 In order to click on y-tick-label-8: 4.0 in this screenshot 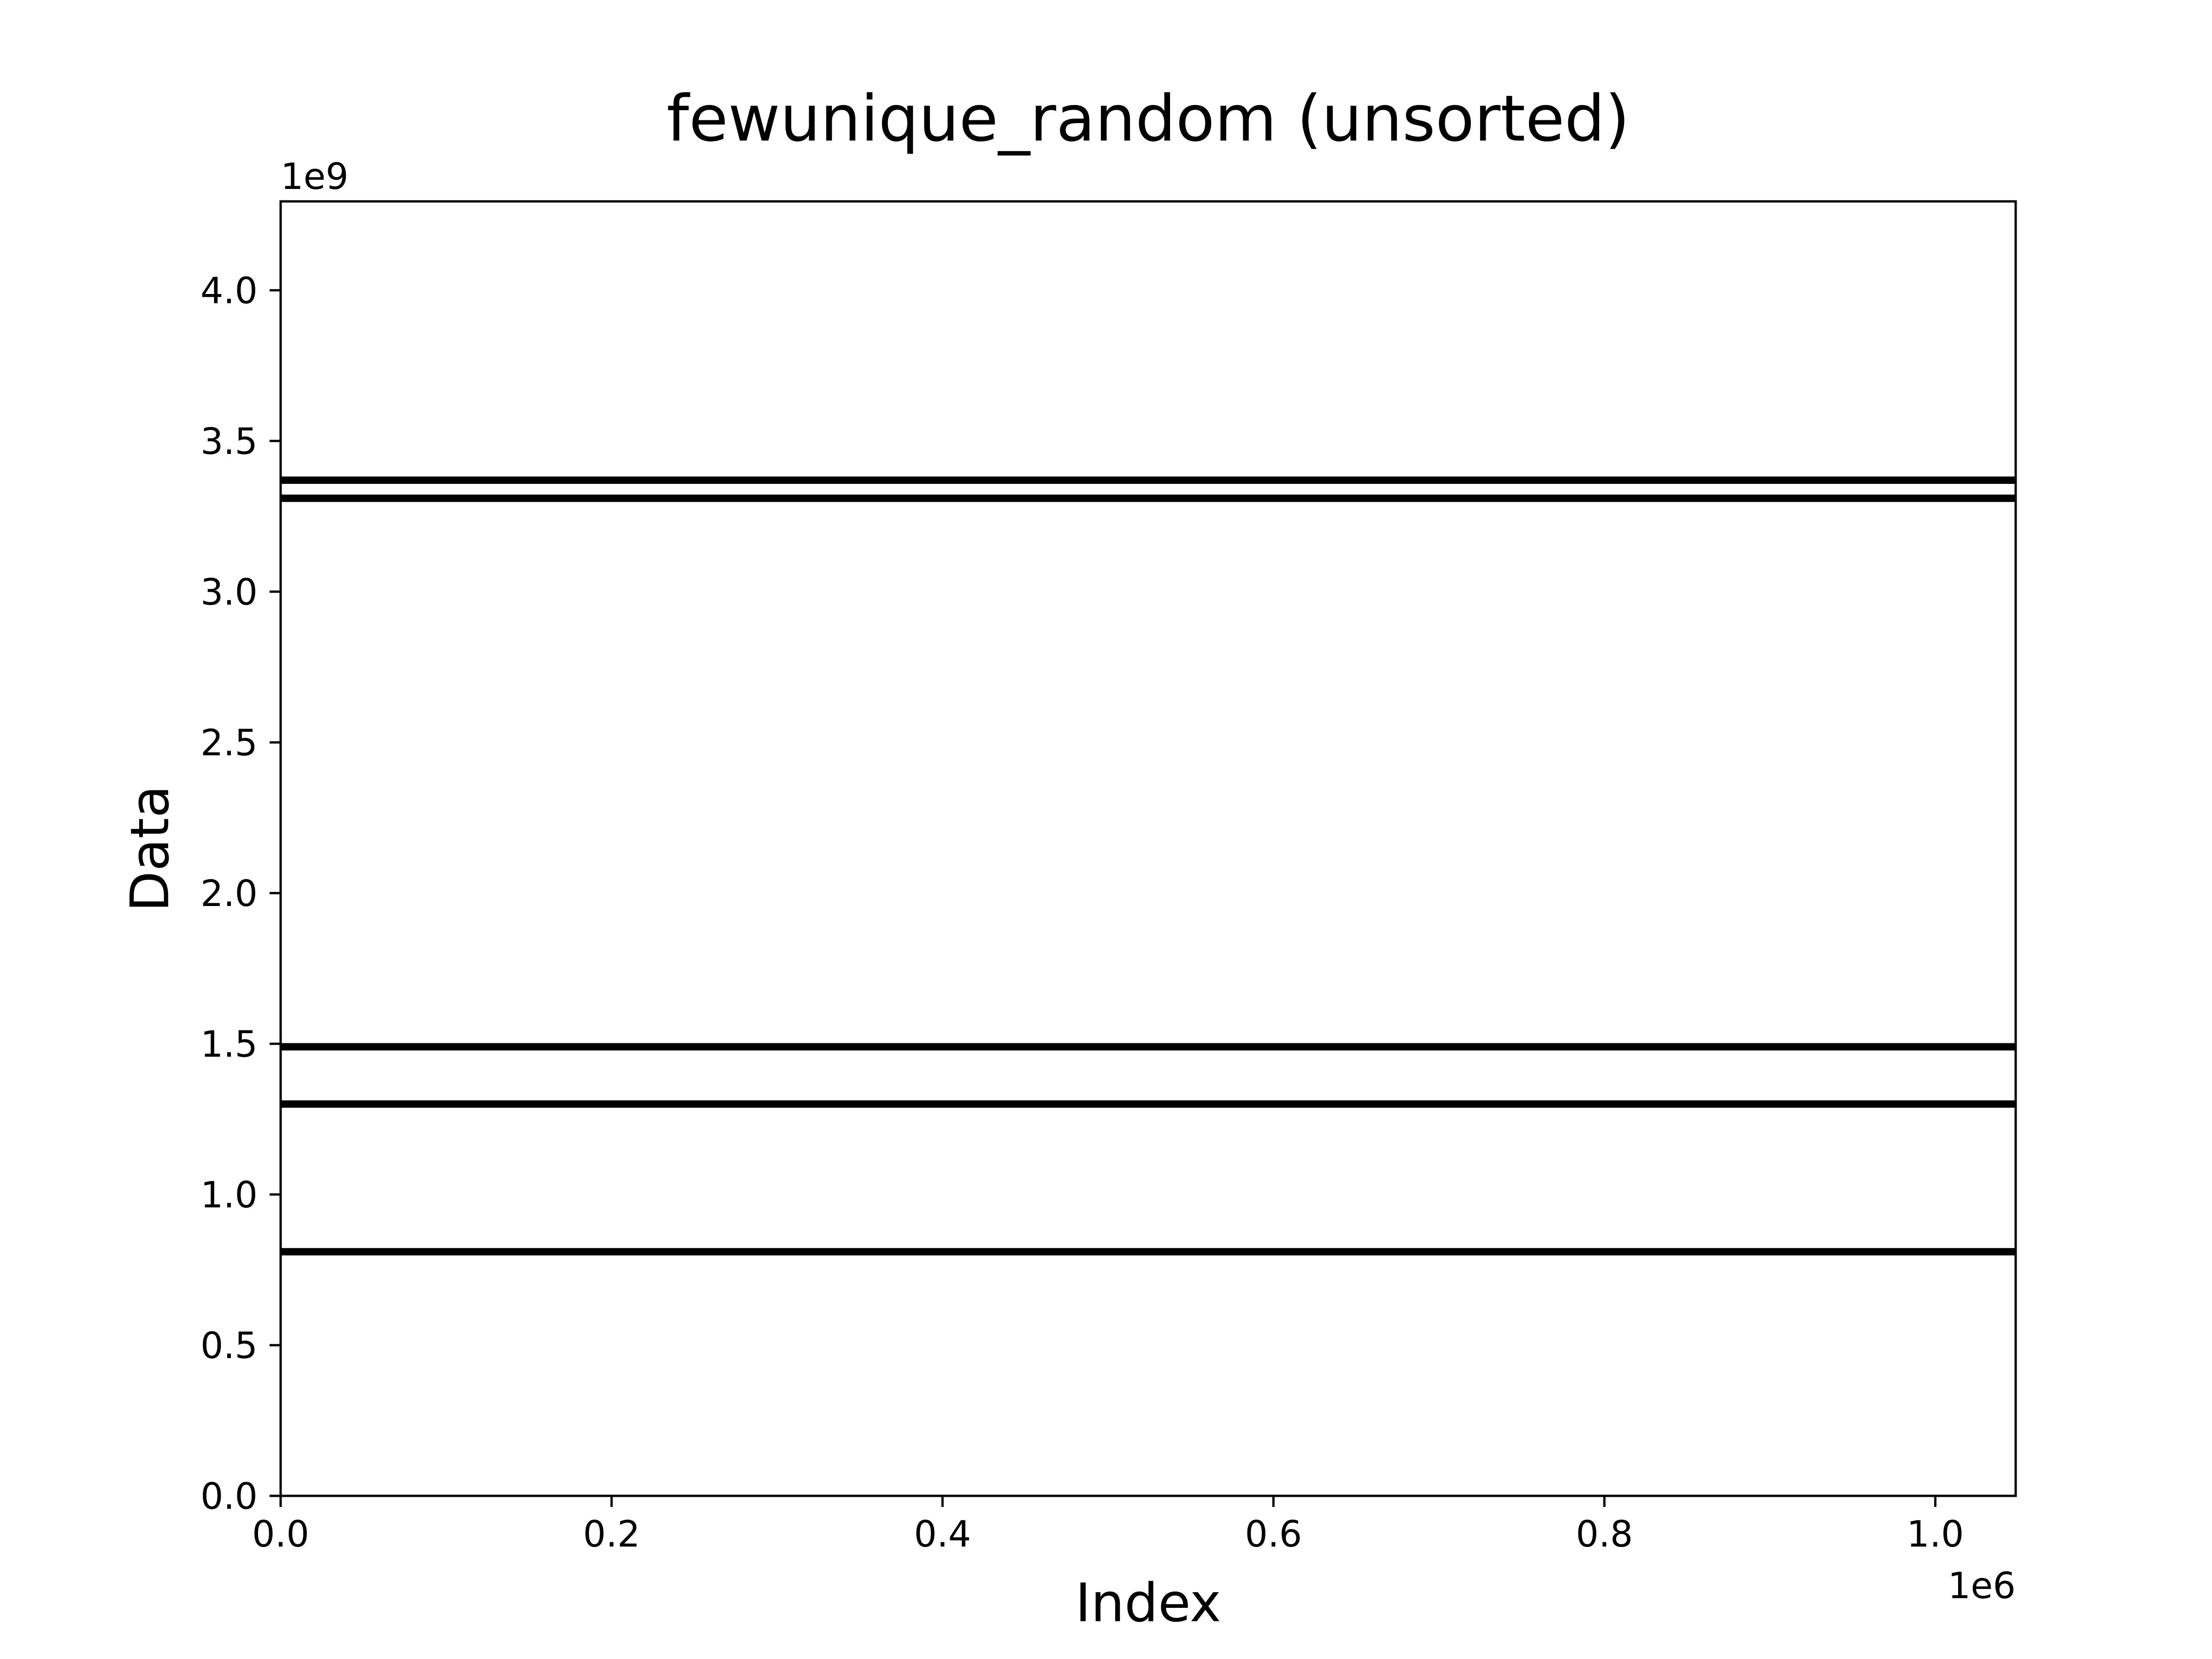, I will do `click(229, 291)`.